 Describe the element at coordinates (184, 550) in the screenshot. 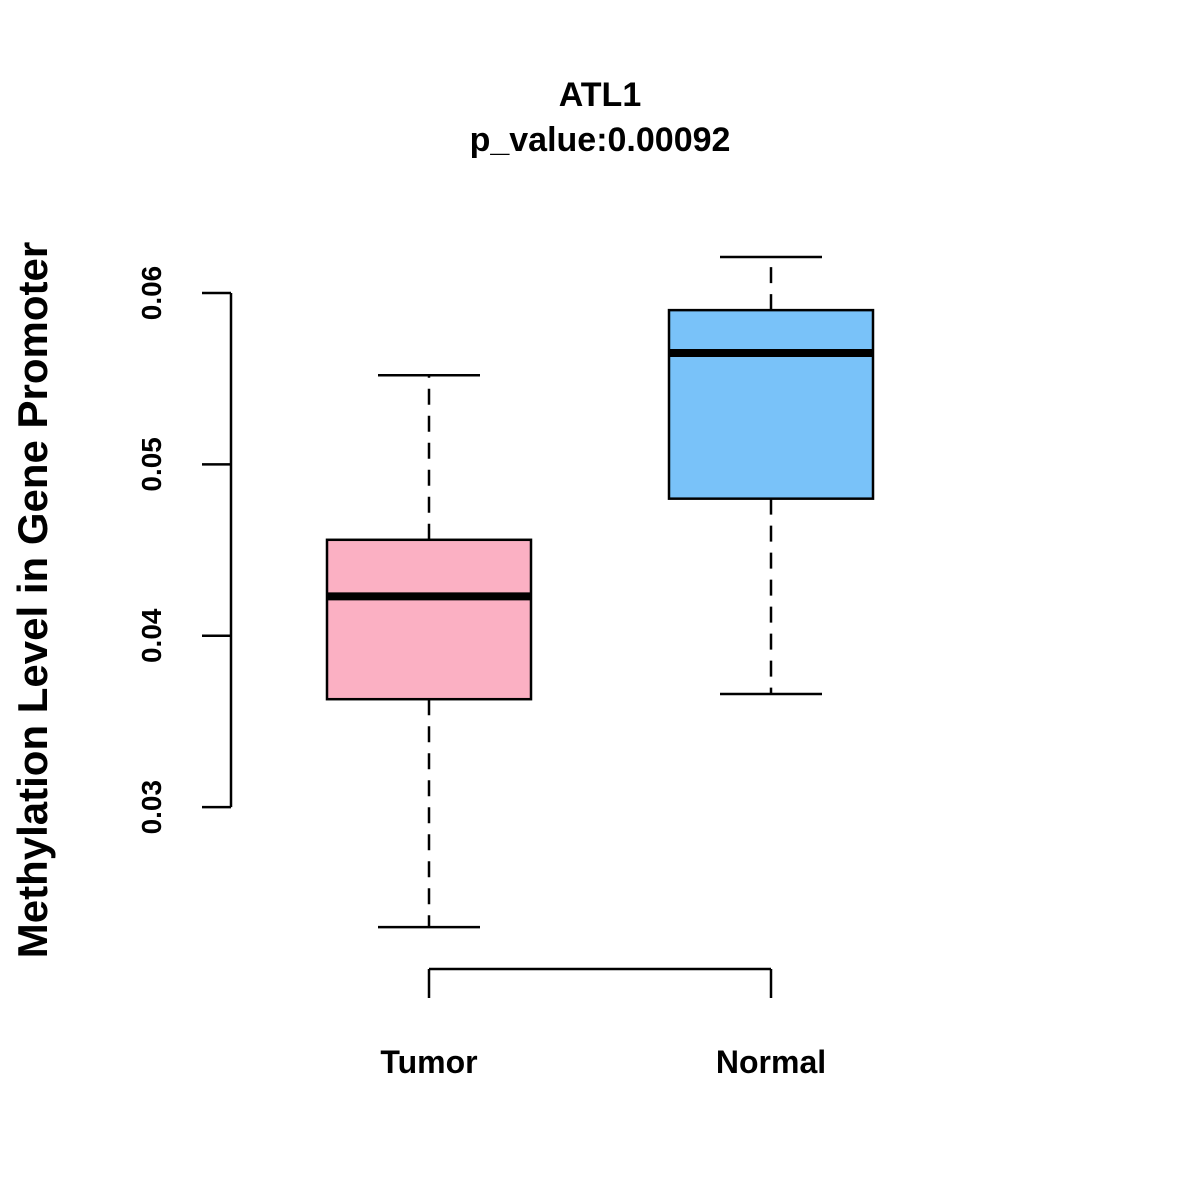

I see `y-axis: 0.03 0.04 0.05 0.06` at that location.